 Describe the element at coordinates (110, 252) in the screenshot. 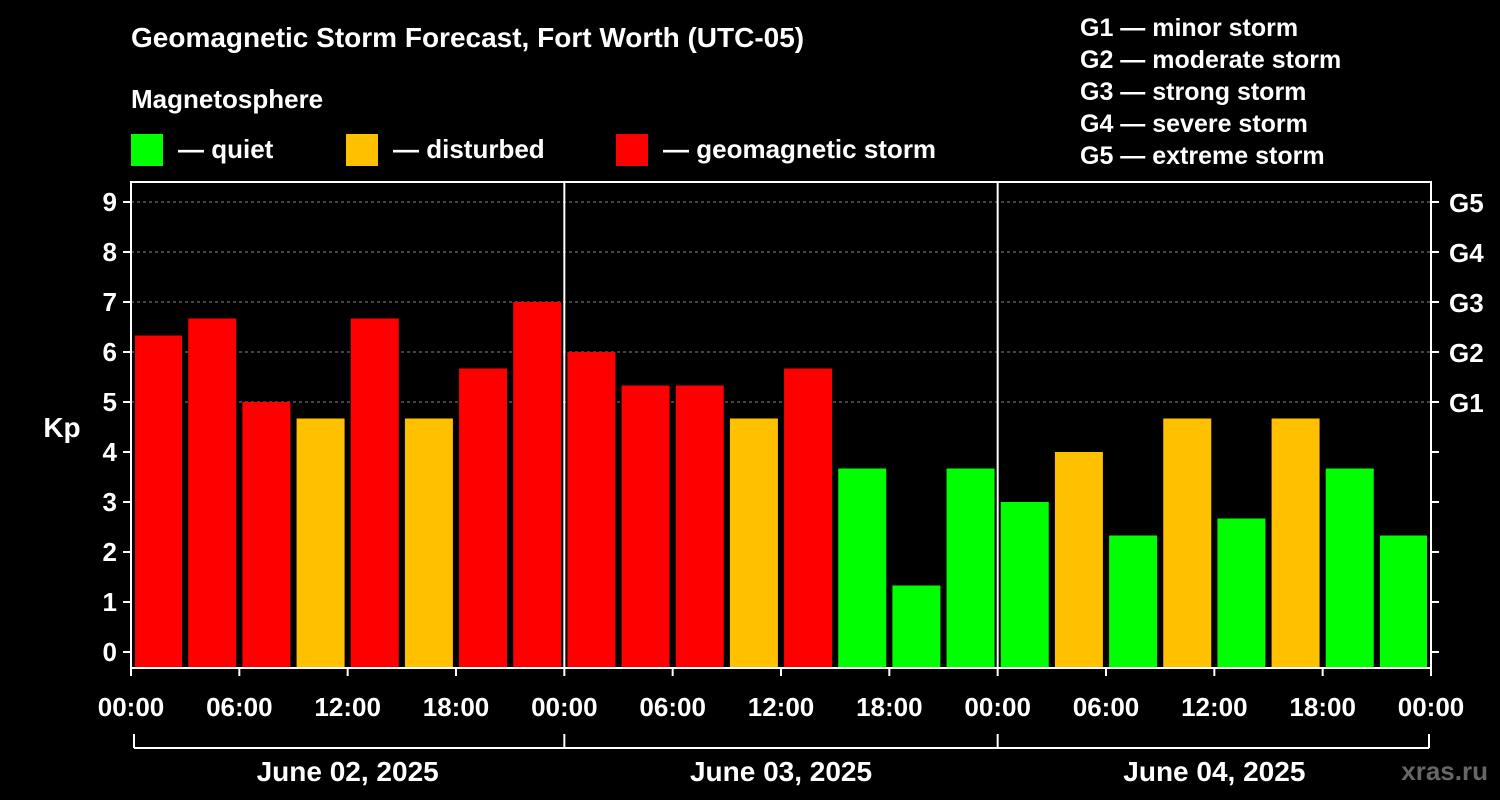

I see `ytick-label-8: 8` at that location.